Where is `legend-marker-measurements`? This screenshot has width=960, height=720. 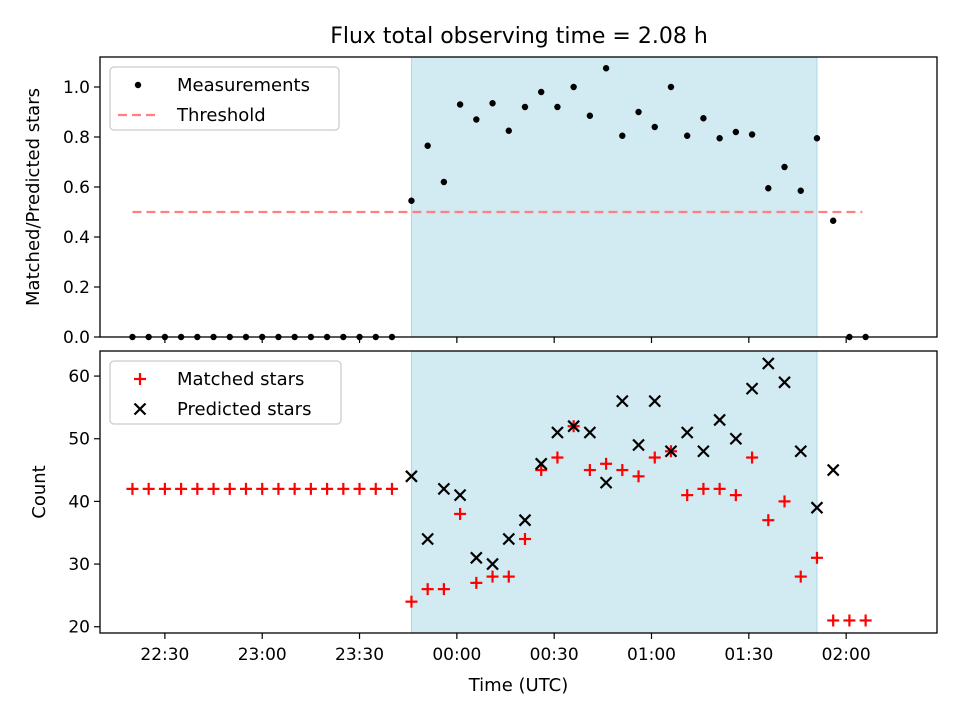 legend-marker-measurements is located at coordinates (138, 85).